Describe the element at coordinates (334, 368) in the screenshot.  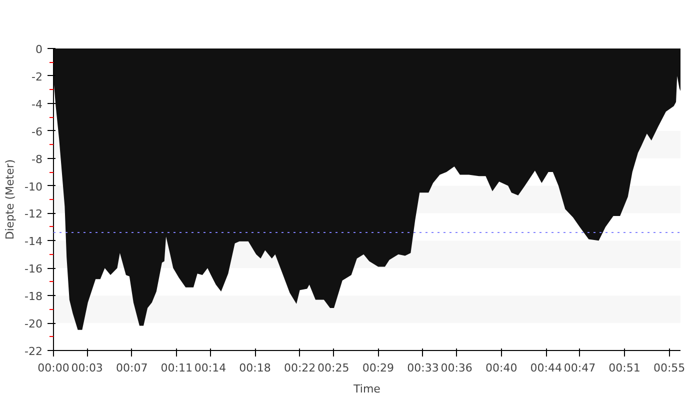
I see `x-tick-label: 00:25` at that location.